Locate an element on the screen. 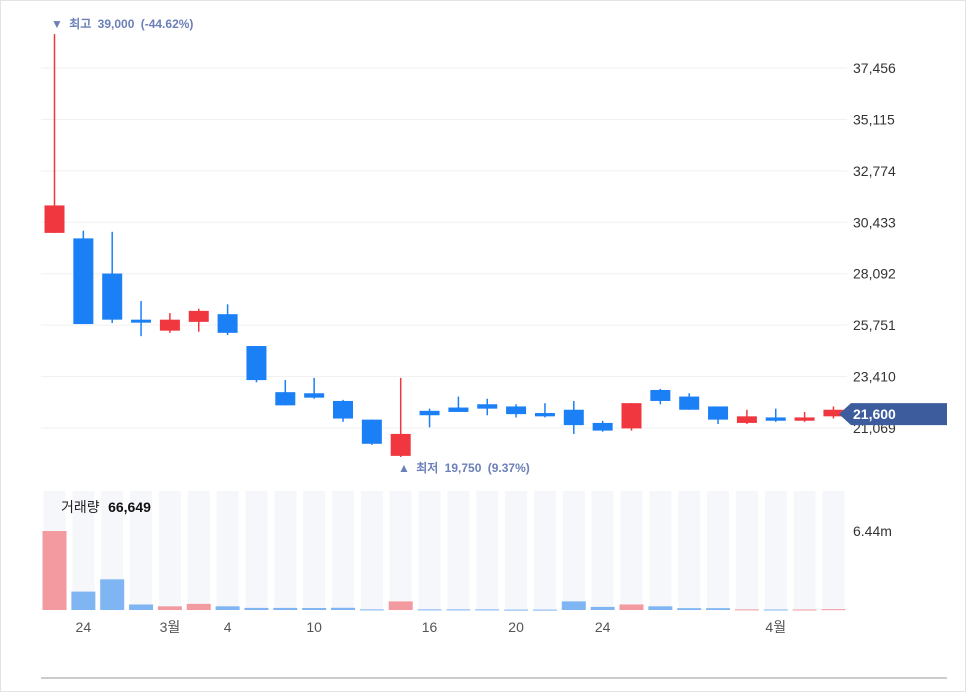  x-tick-label: 4 is located at coordinates (228, 627).